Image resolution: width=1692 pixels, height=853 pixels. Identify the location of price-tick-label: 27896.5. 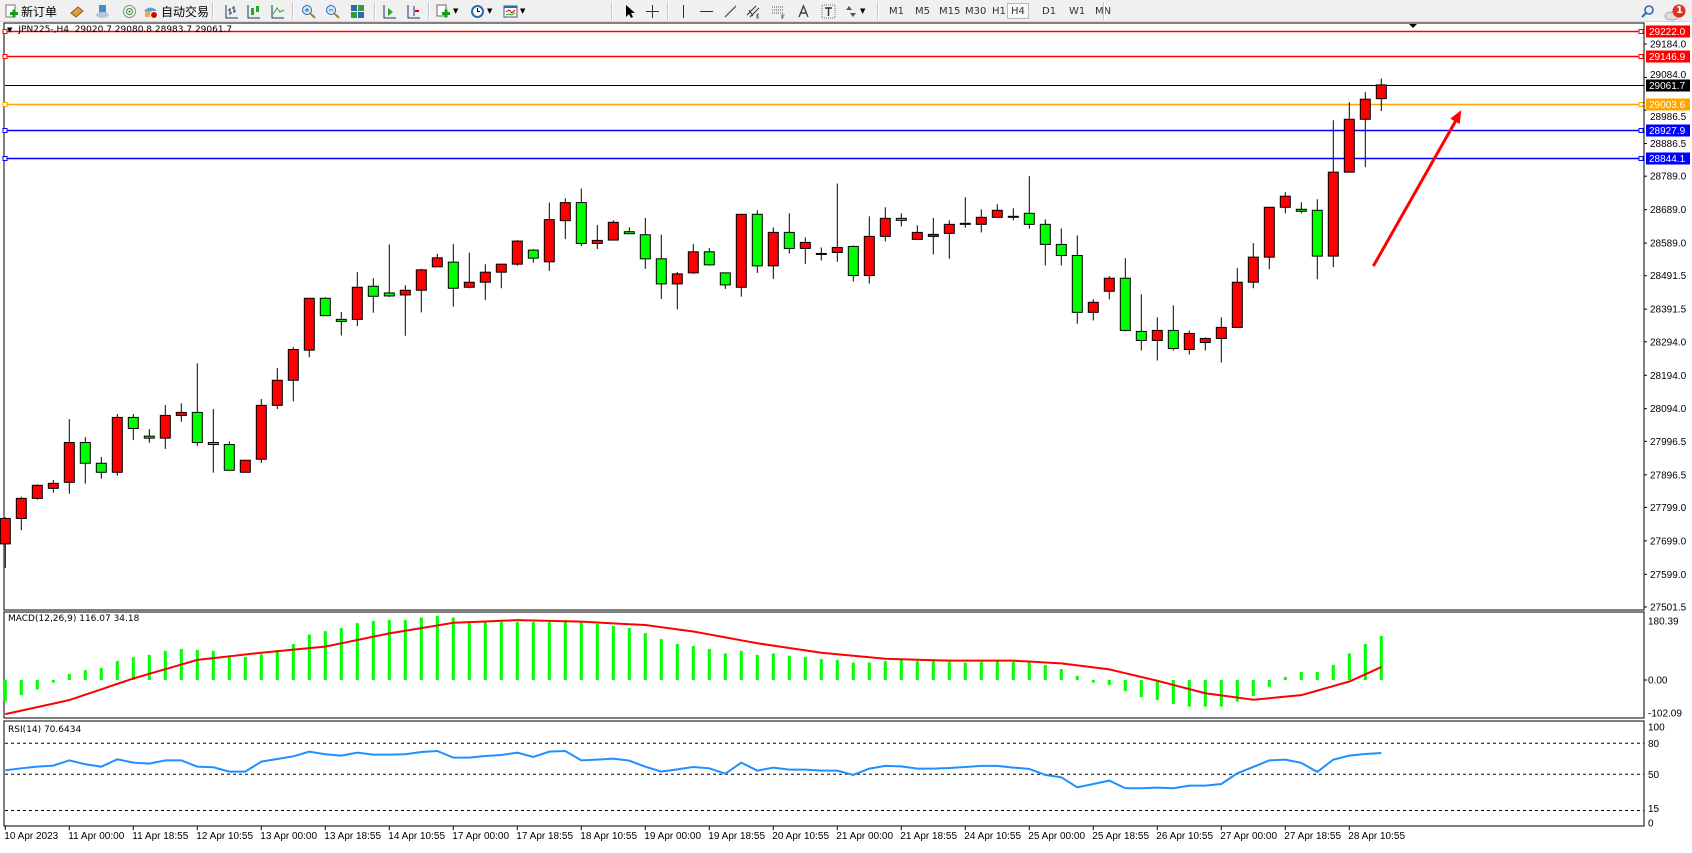
(1668, 475).